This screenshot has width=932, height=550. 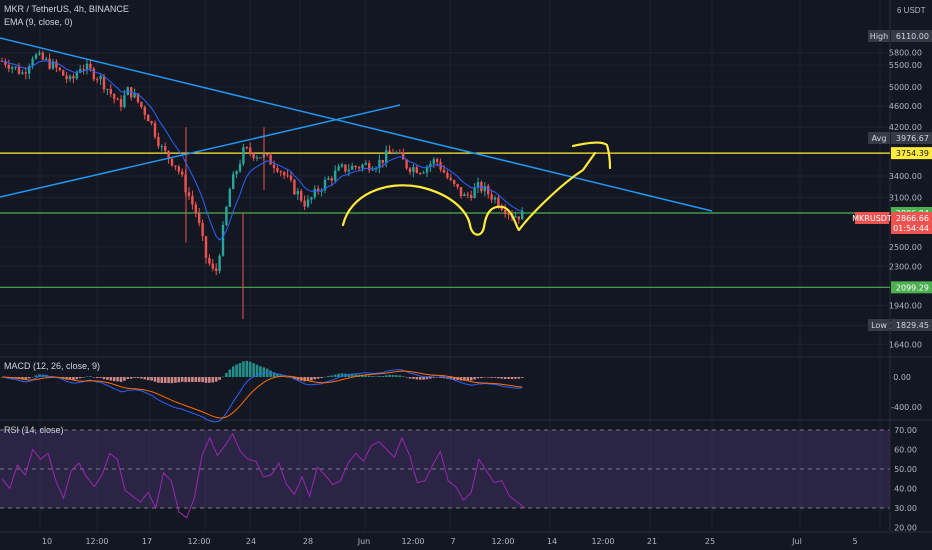 What do you see at coordinates (652, 541) in the screenshot?
I see `time-tick-label: 21` at bounding box center [652, 541].